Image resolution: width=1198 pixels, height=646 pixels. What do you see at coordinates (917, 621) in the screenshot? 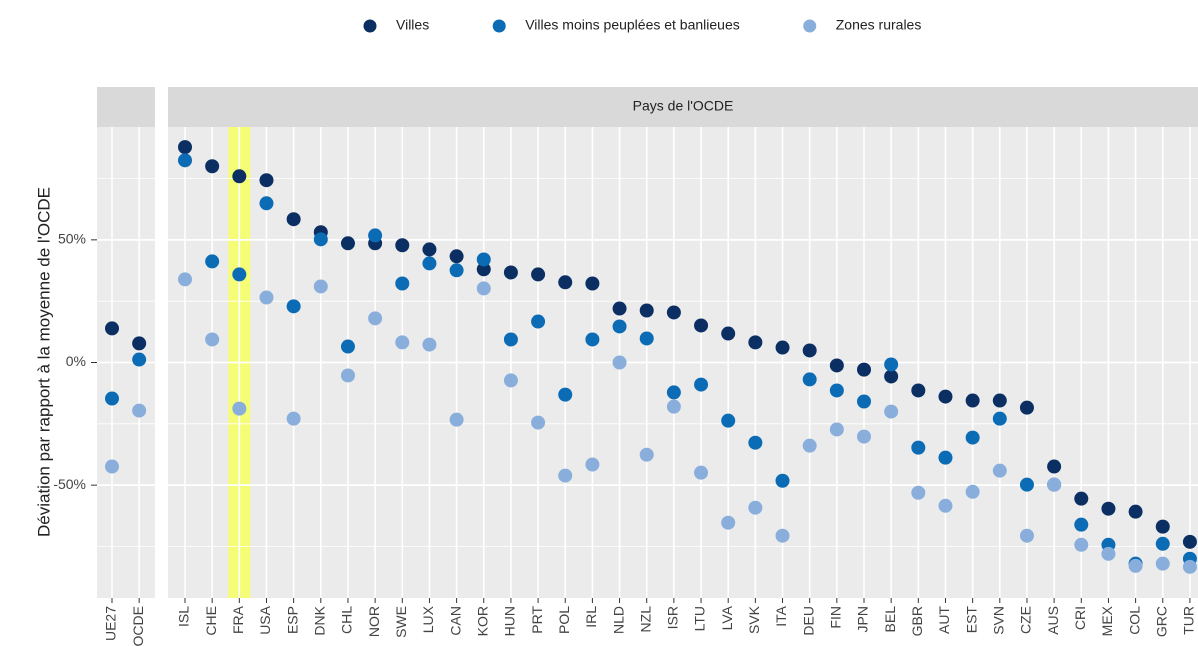
I see `x-tick-label: GBR` at bounding box center [917, 621].